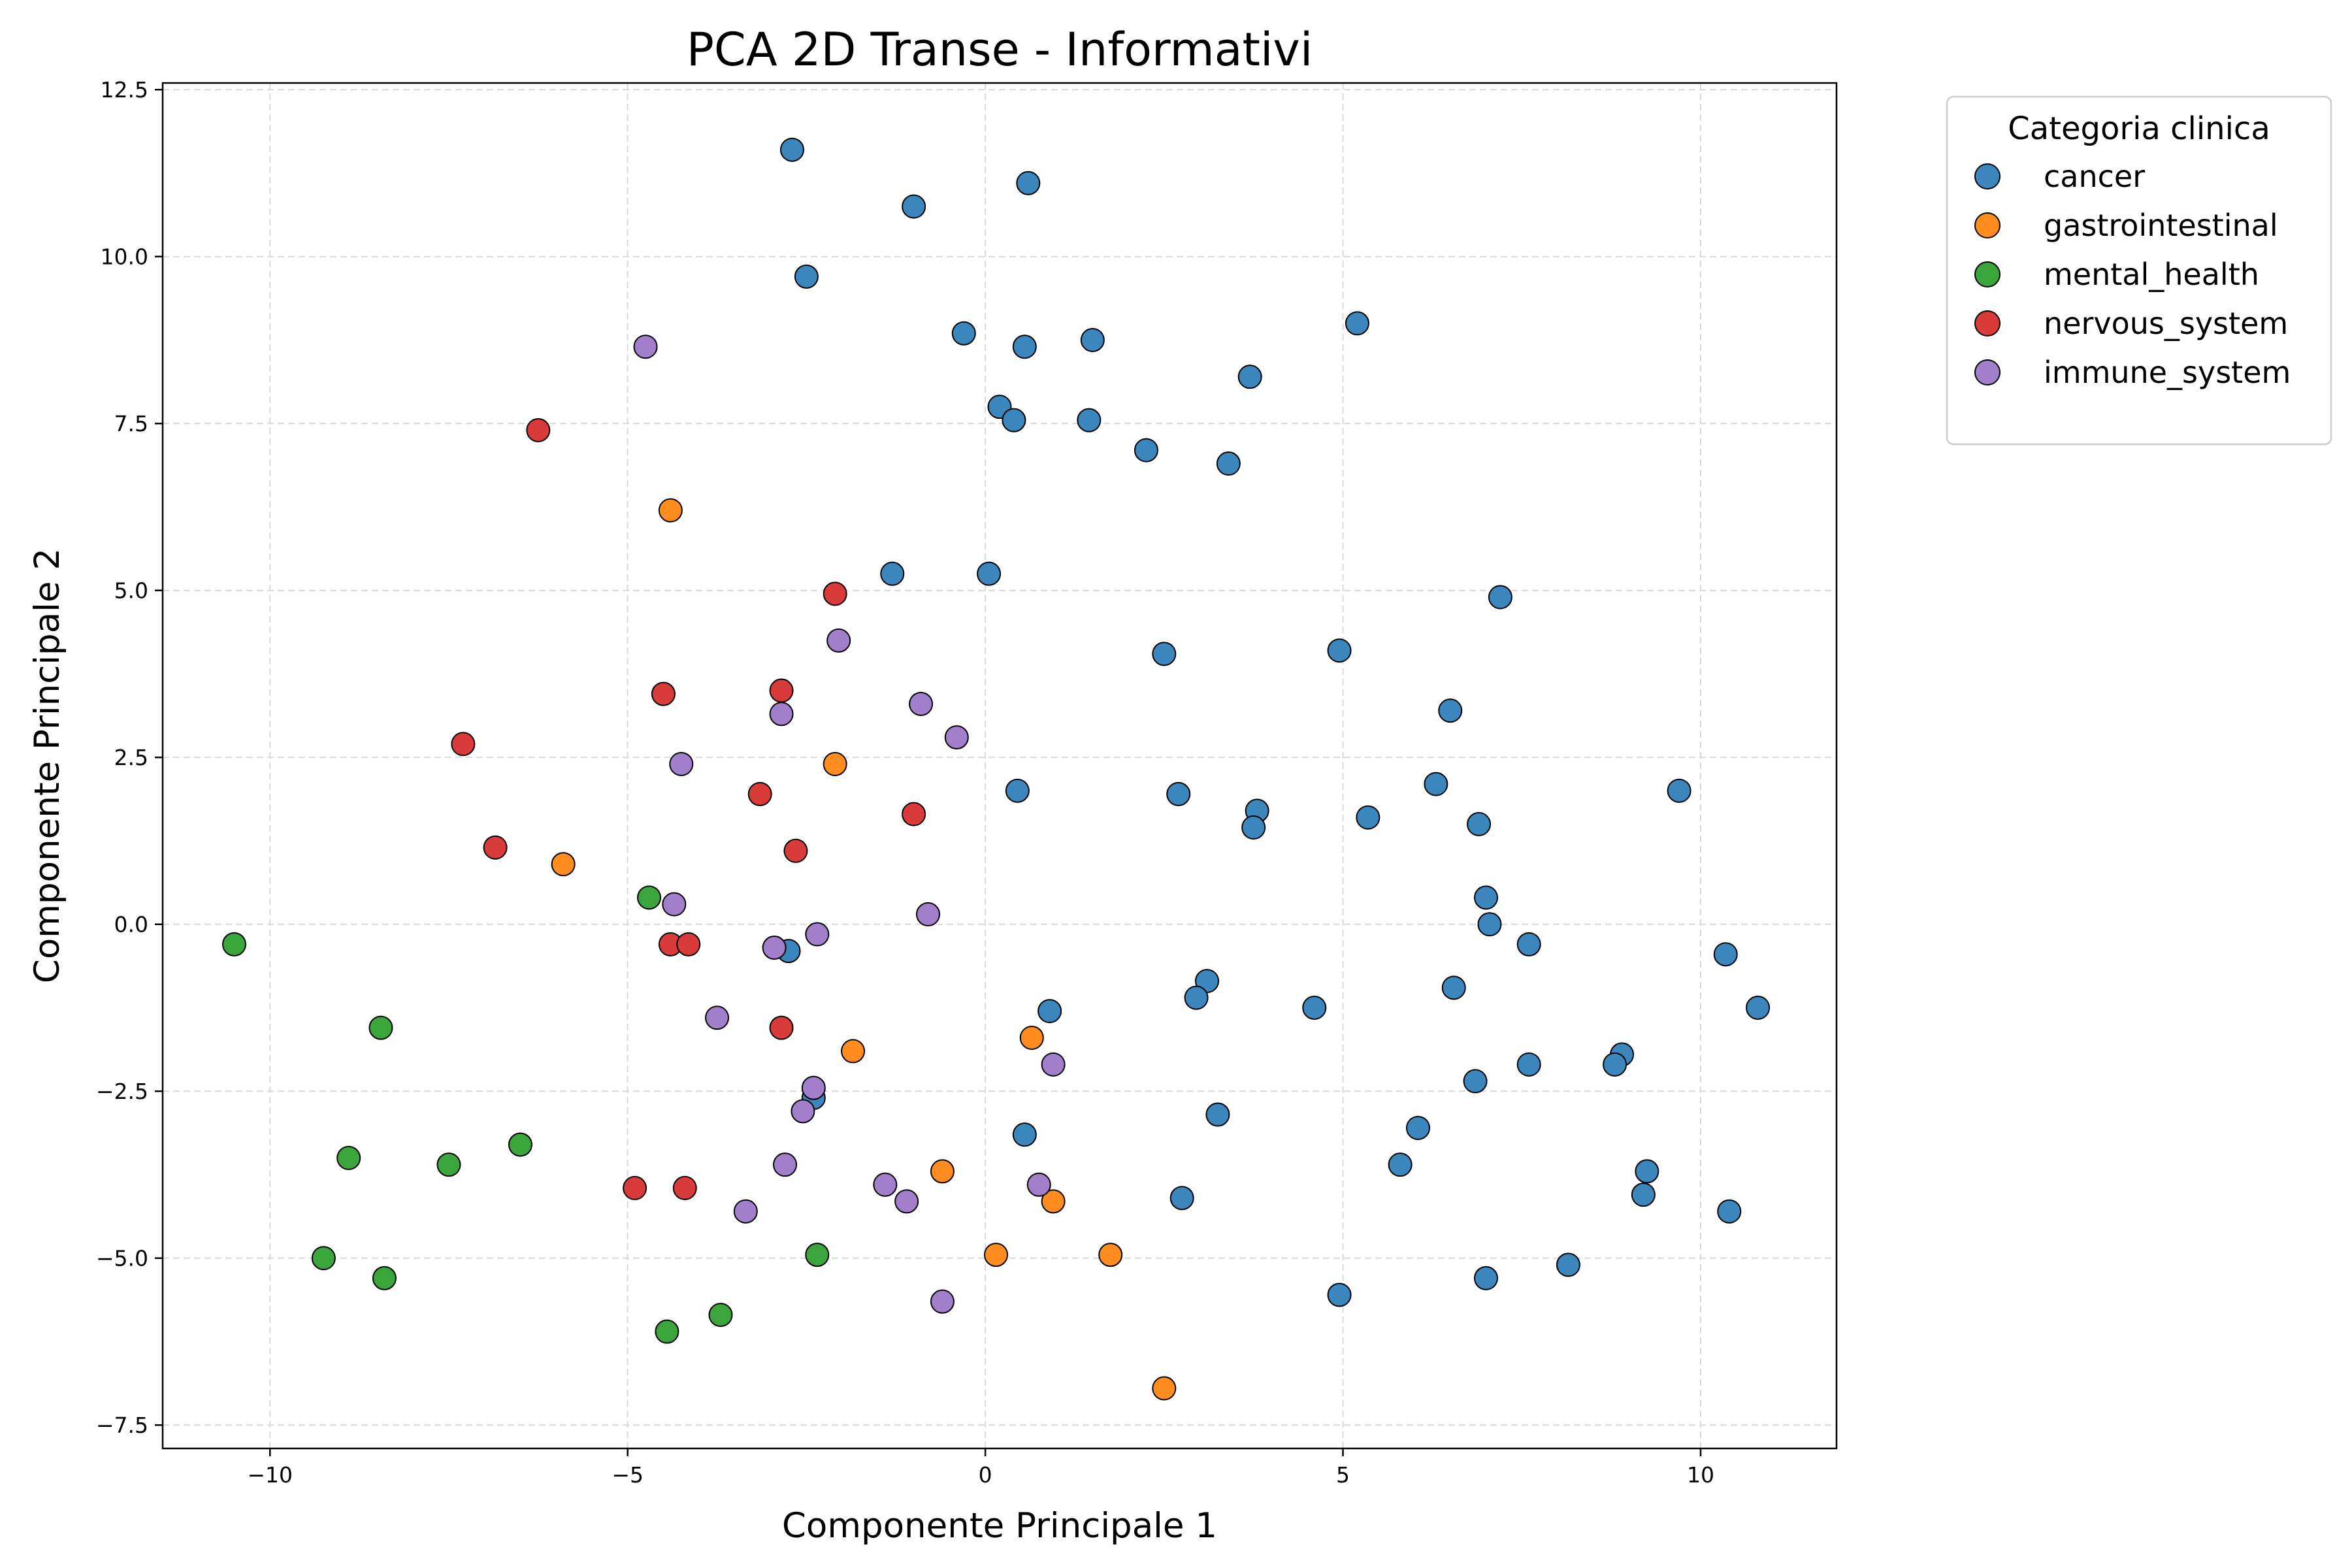 The height and width of the screenshot is (1568, 2352). Describe the element at coordinates (122, 1091) in the screenshot. I see `y-tick-label: −2.5` at that location.